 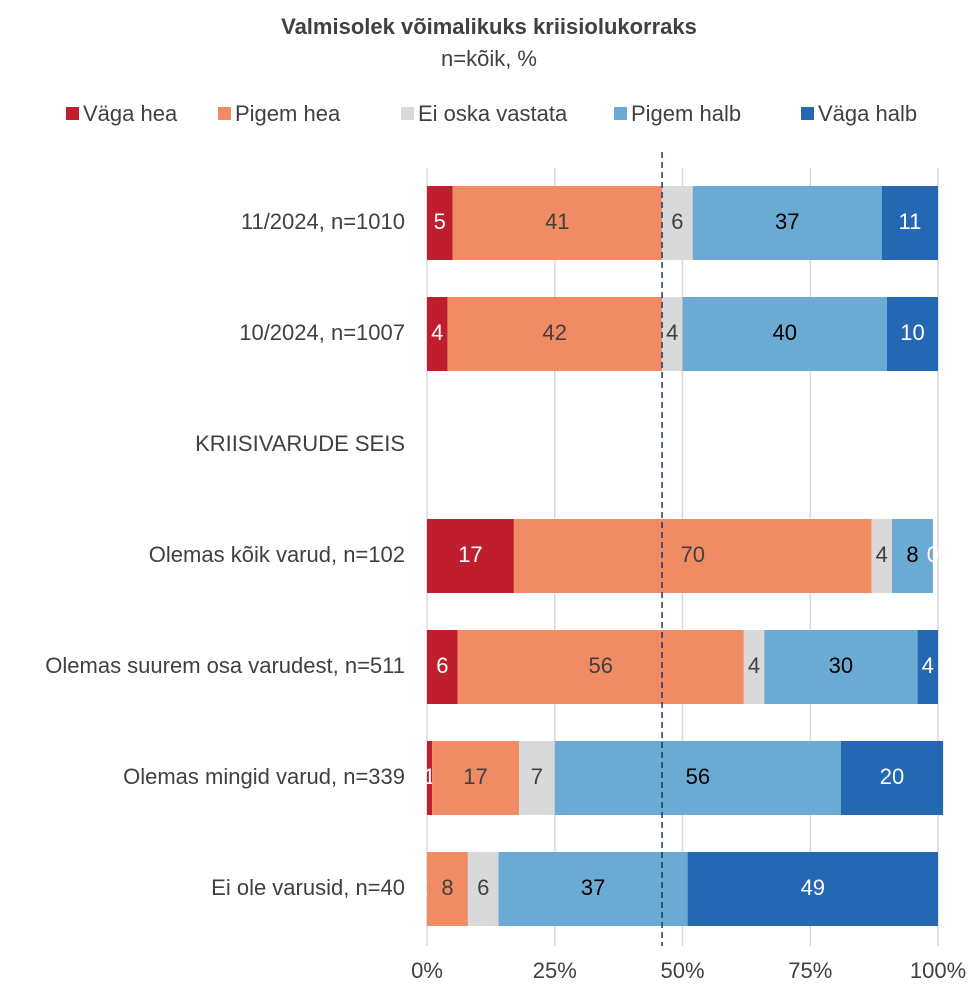 I want to click on y-tick-label: KRIISIVARUDE SEIS, so click(x=300, y=443).